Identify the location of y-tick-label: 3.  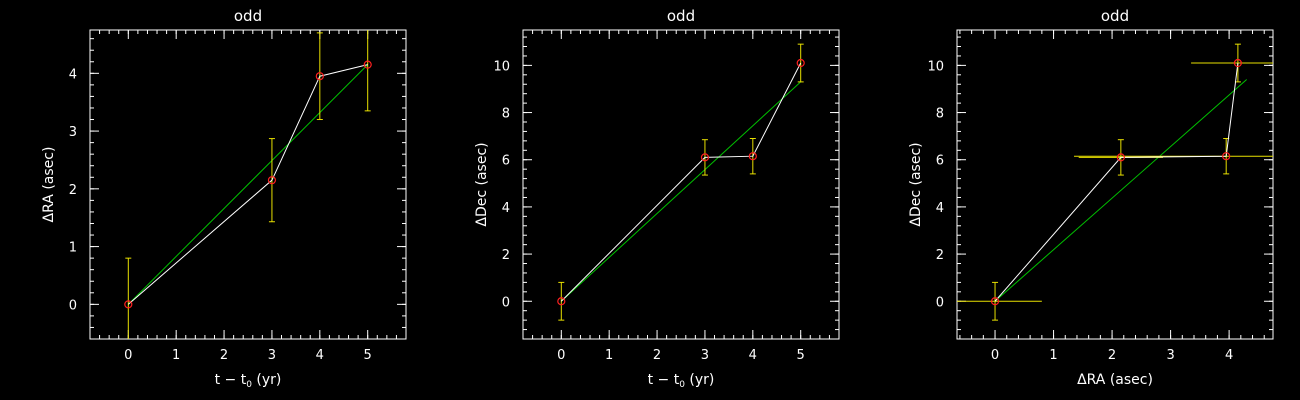
(73, 132).